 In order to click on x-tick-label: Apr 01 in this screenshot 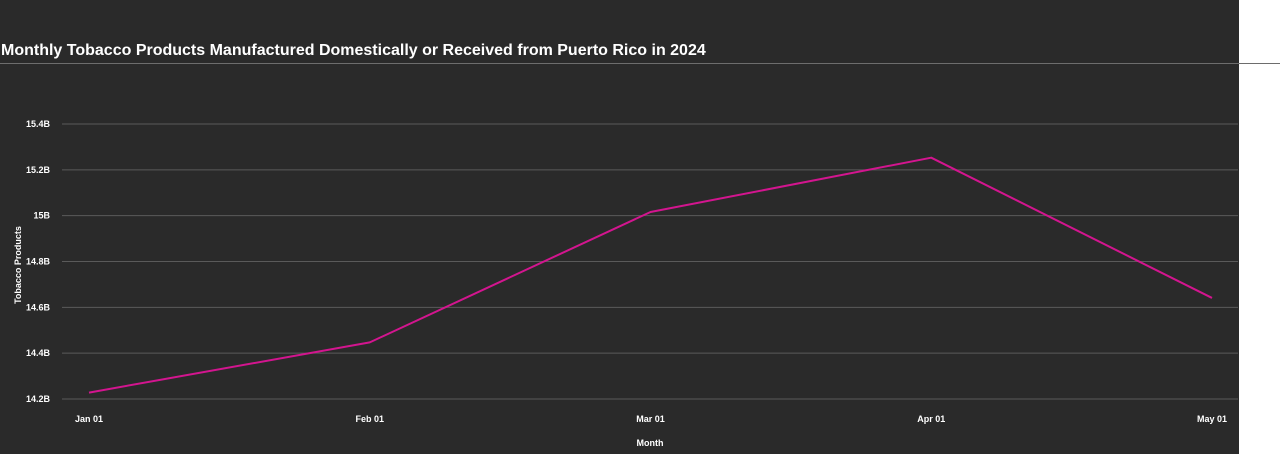, I will do `click(931, 419)`.